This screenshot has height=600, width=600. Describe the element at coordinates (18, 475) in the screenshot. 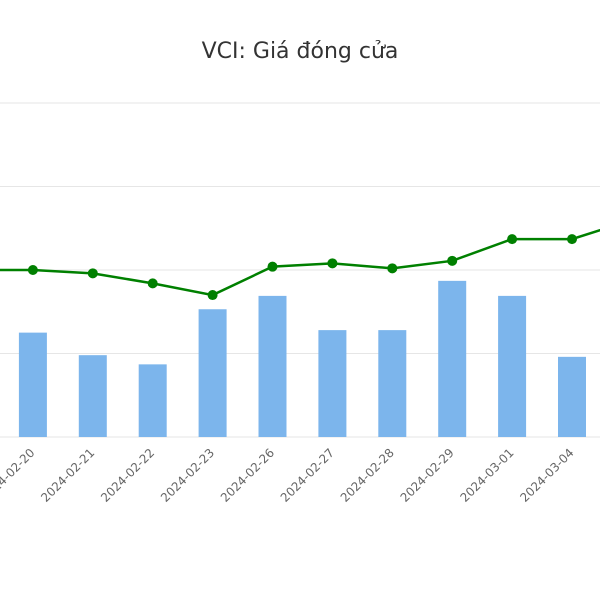

I see `x-tick-label: 2024-02-20` at that location.